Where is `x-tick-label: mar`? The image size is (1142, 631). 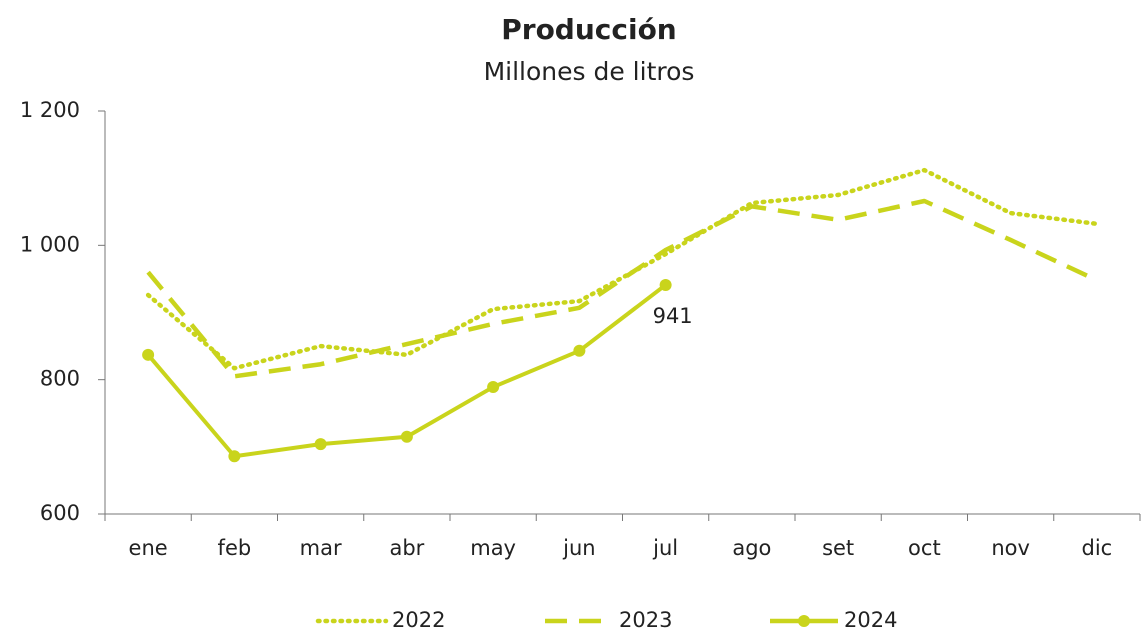
x-tick-label: mar is located at coordinates (321, 548).